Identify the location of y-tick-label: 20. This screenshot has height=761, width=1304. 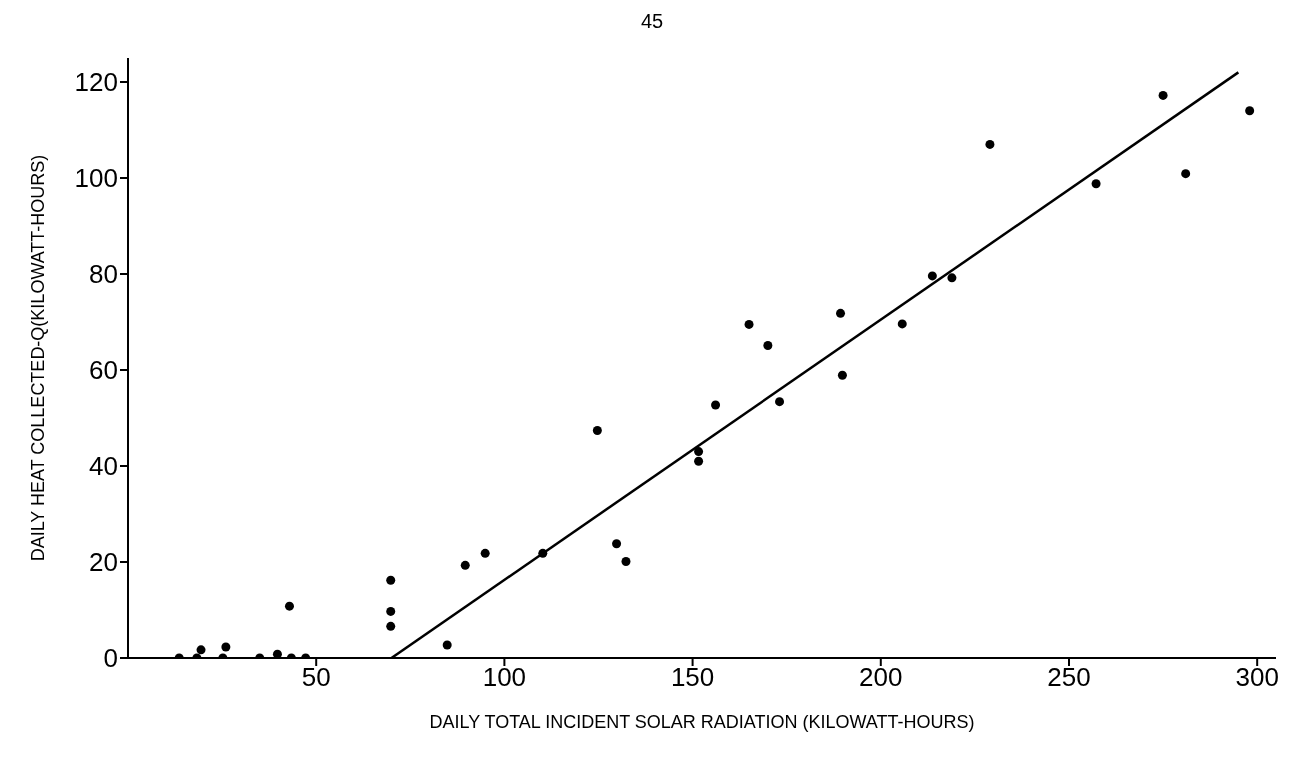
(103, 562).